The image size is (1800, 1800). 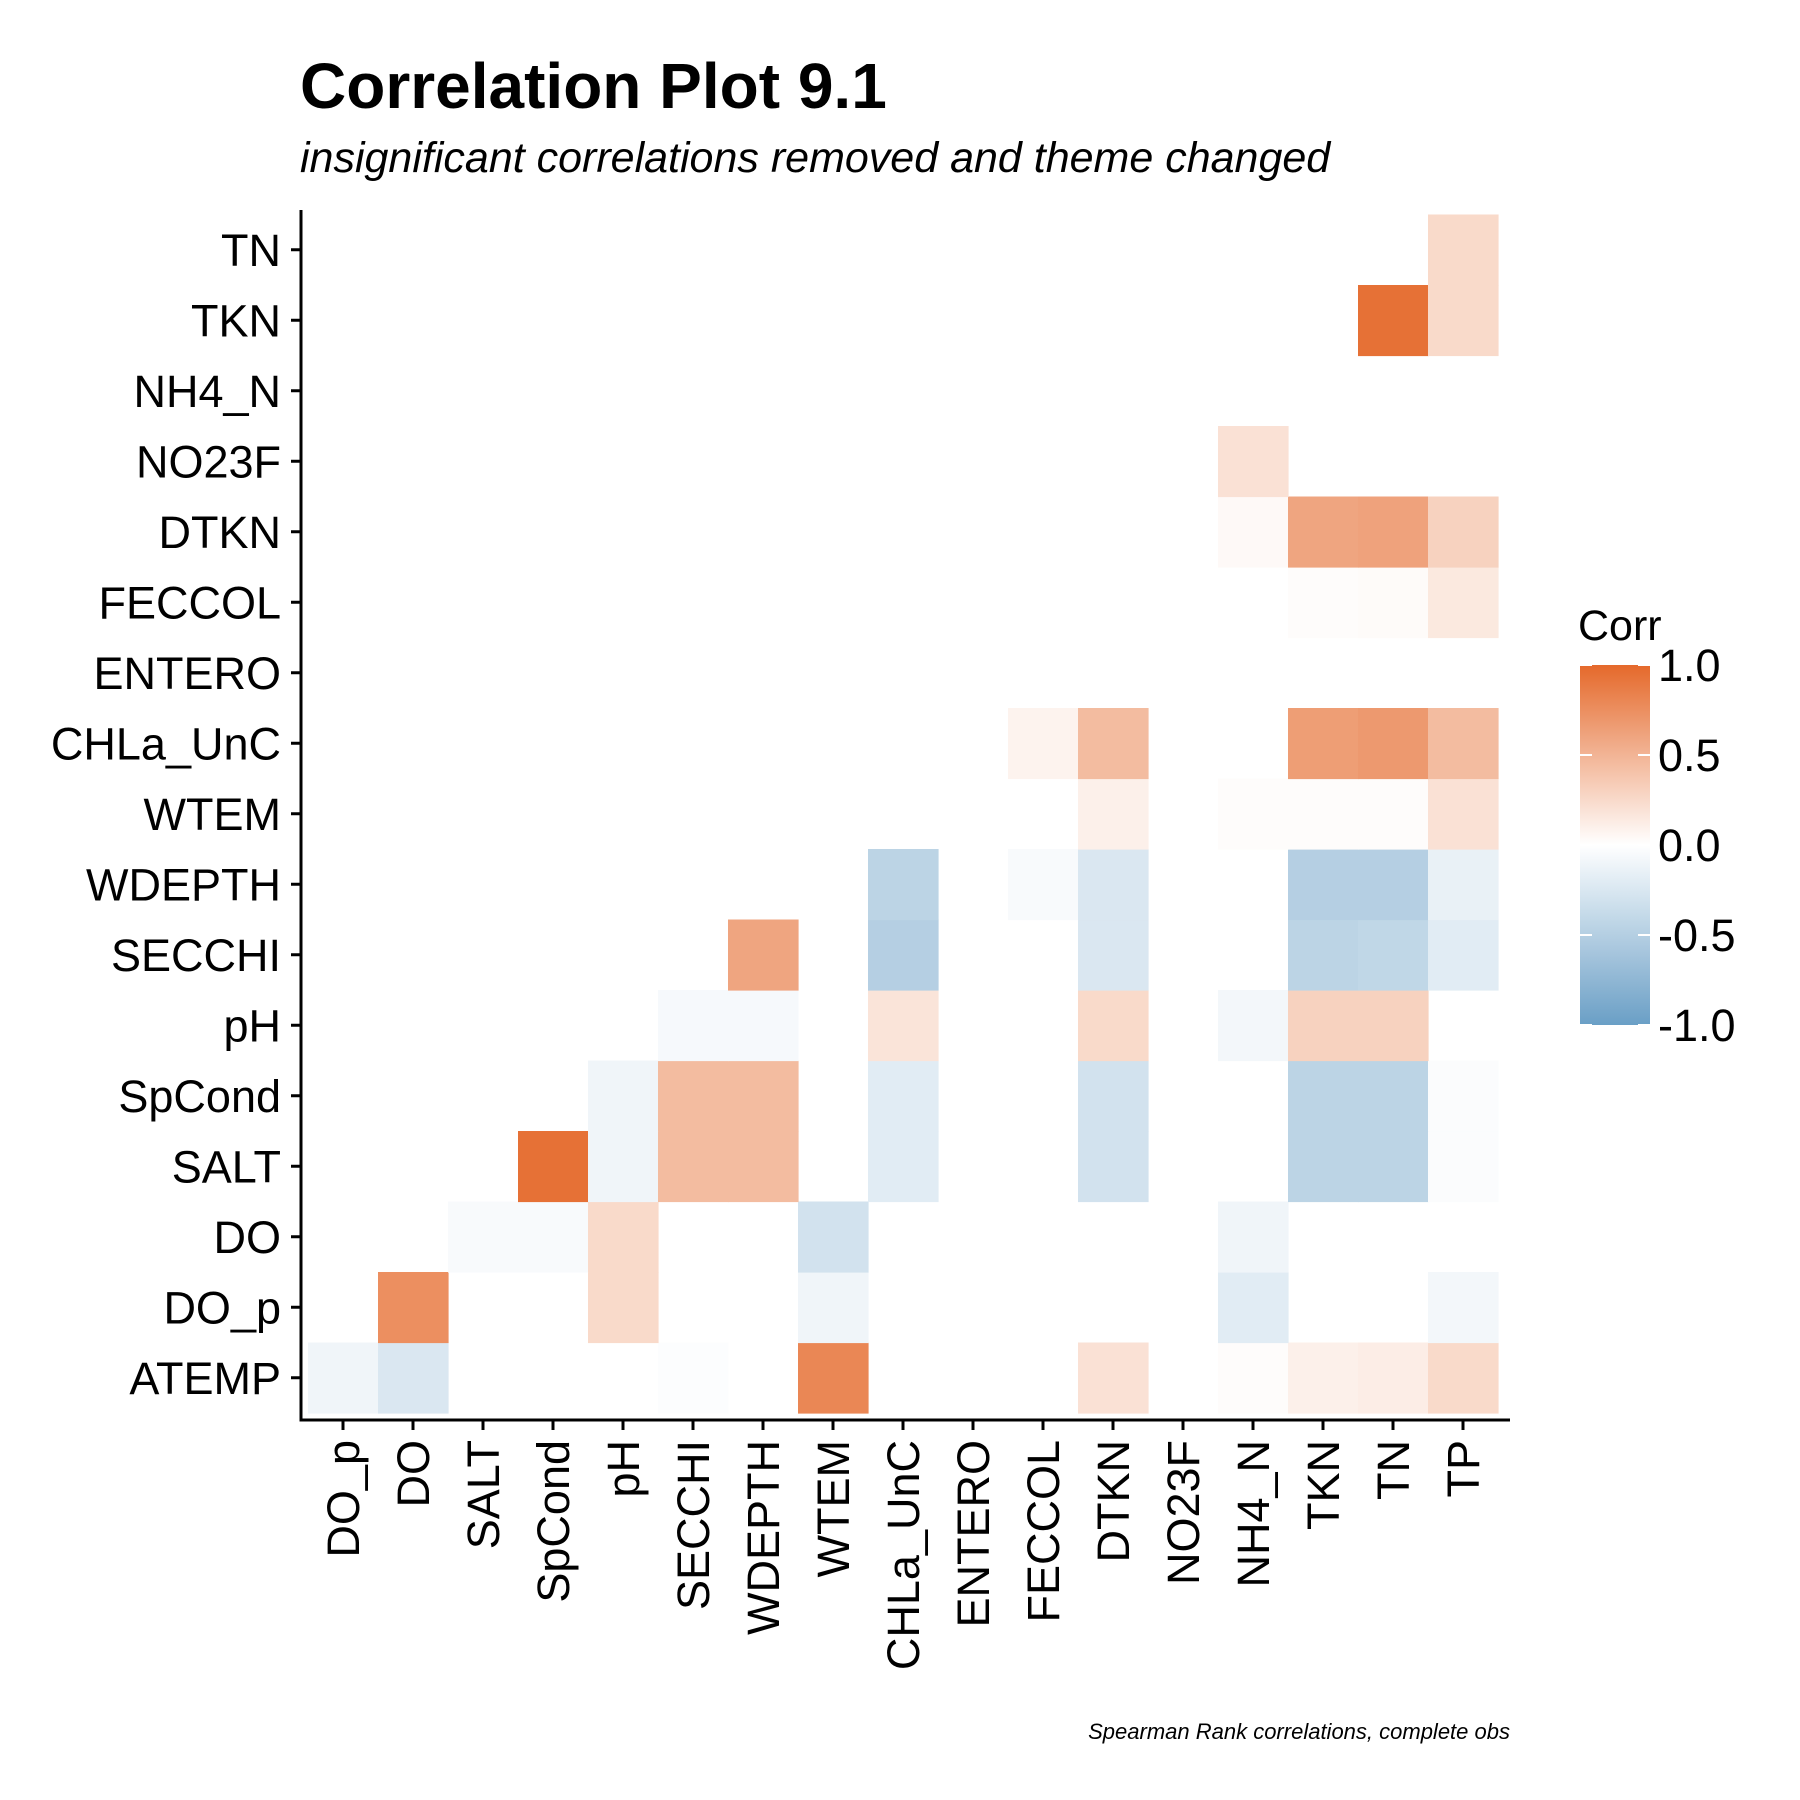 I want to click on heatmap-cell-DO_p-NH4_N, so click(x=1253, y=1308).